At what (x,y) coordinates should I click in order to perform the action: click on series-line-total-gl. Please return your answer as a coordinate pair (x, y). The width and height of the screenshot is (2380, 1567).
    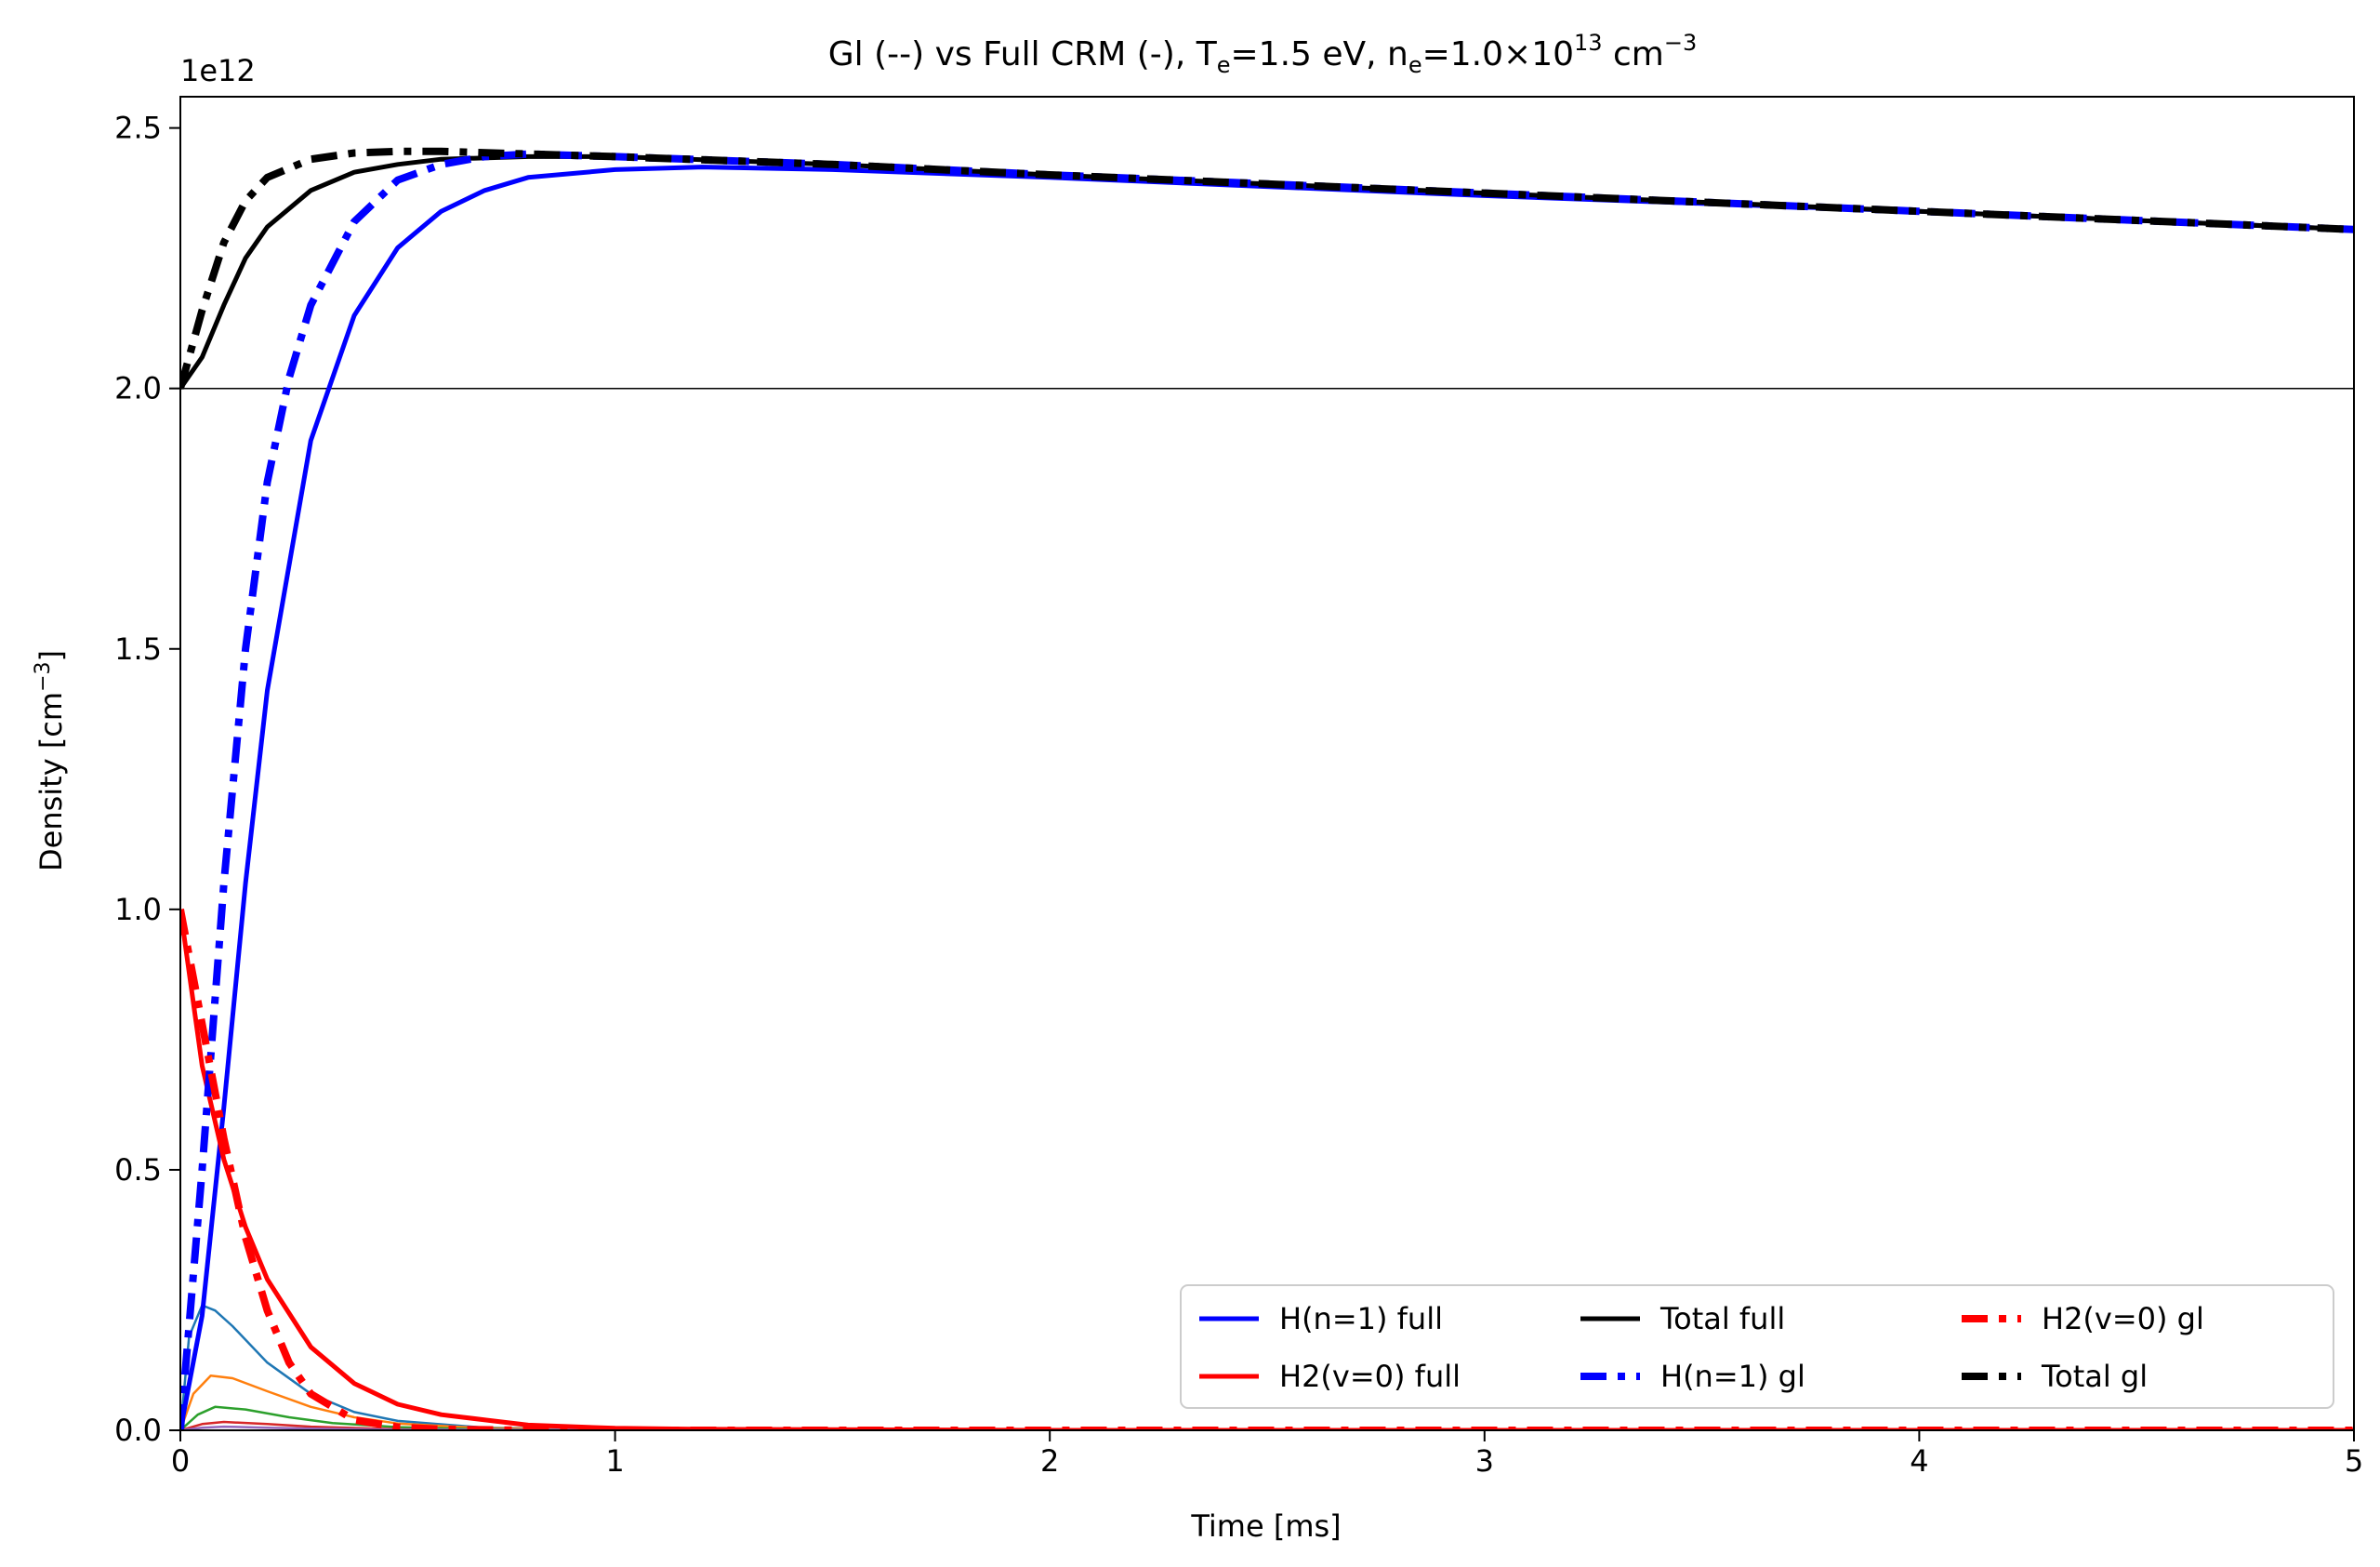
    Looking at the image, I should click on (1267, 268).